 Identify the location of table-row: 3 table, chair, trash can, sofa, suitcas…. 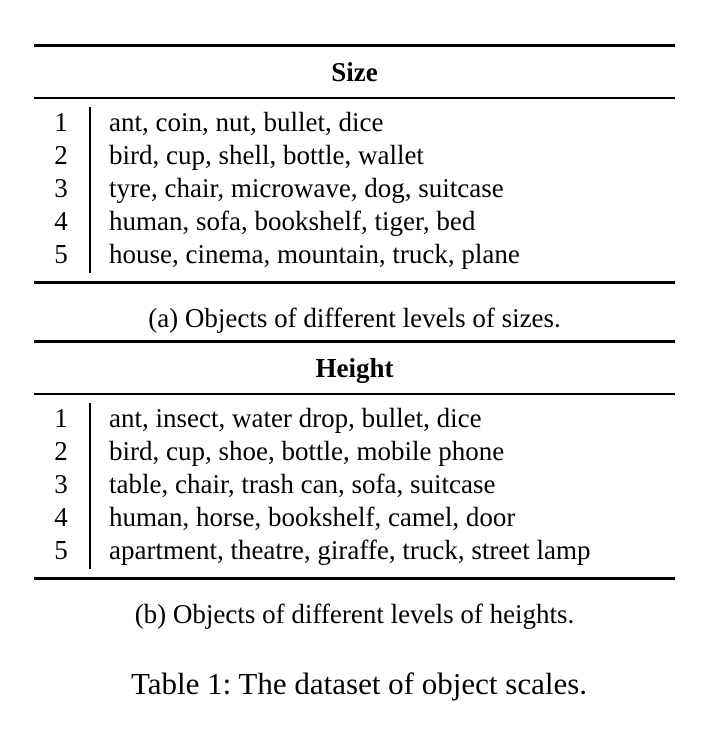
(354, 484).